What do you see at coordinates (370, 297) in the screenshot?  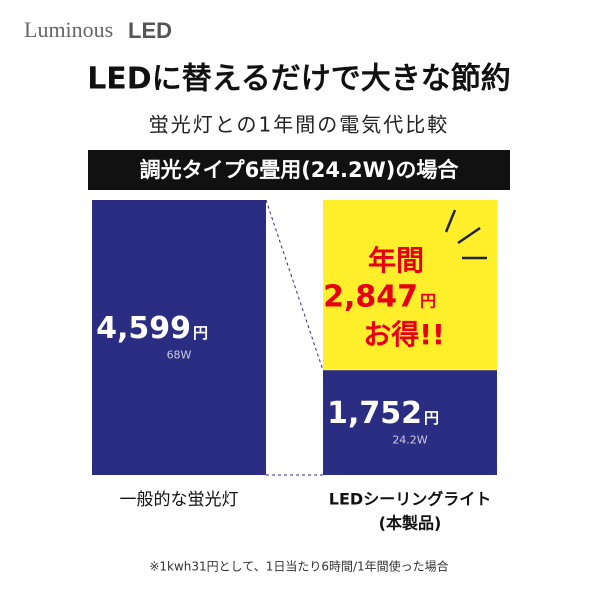 I see `savings-amount: 2,847` at bounding box center [370, 297].